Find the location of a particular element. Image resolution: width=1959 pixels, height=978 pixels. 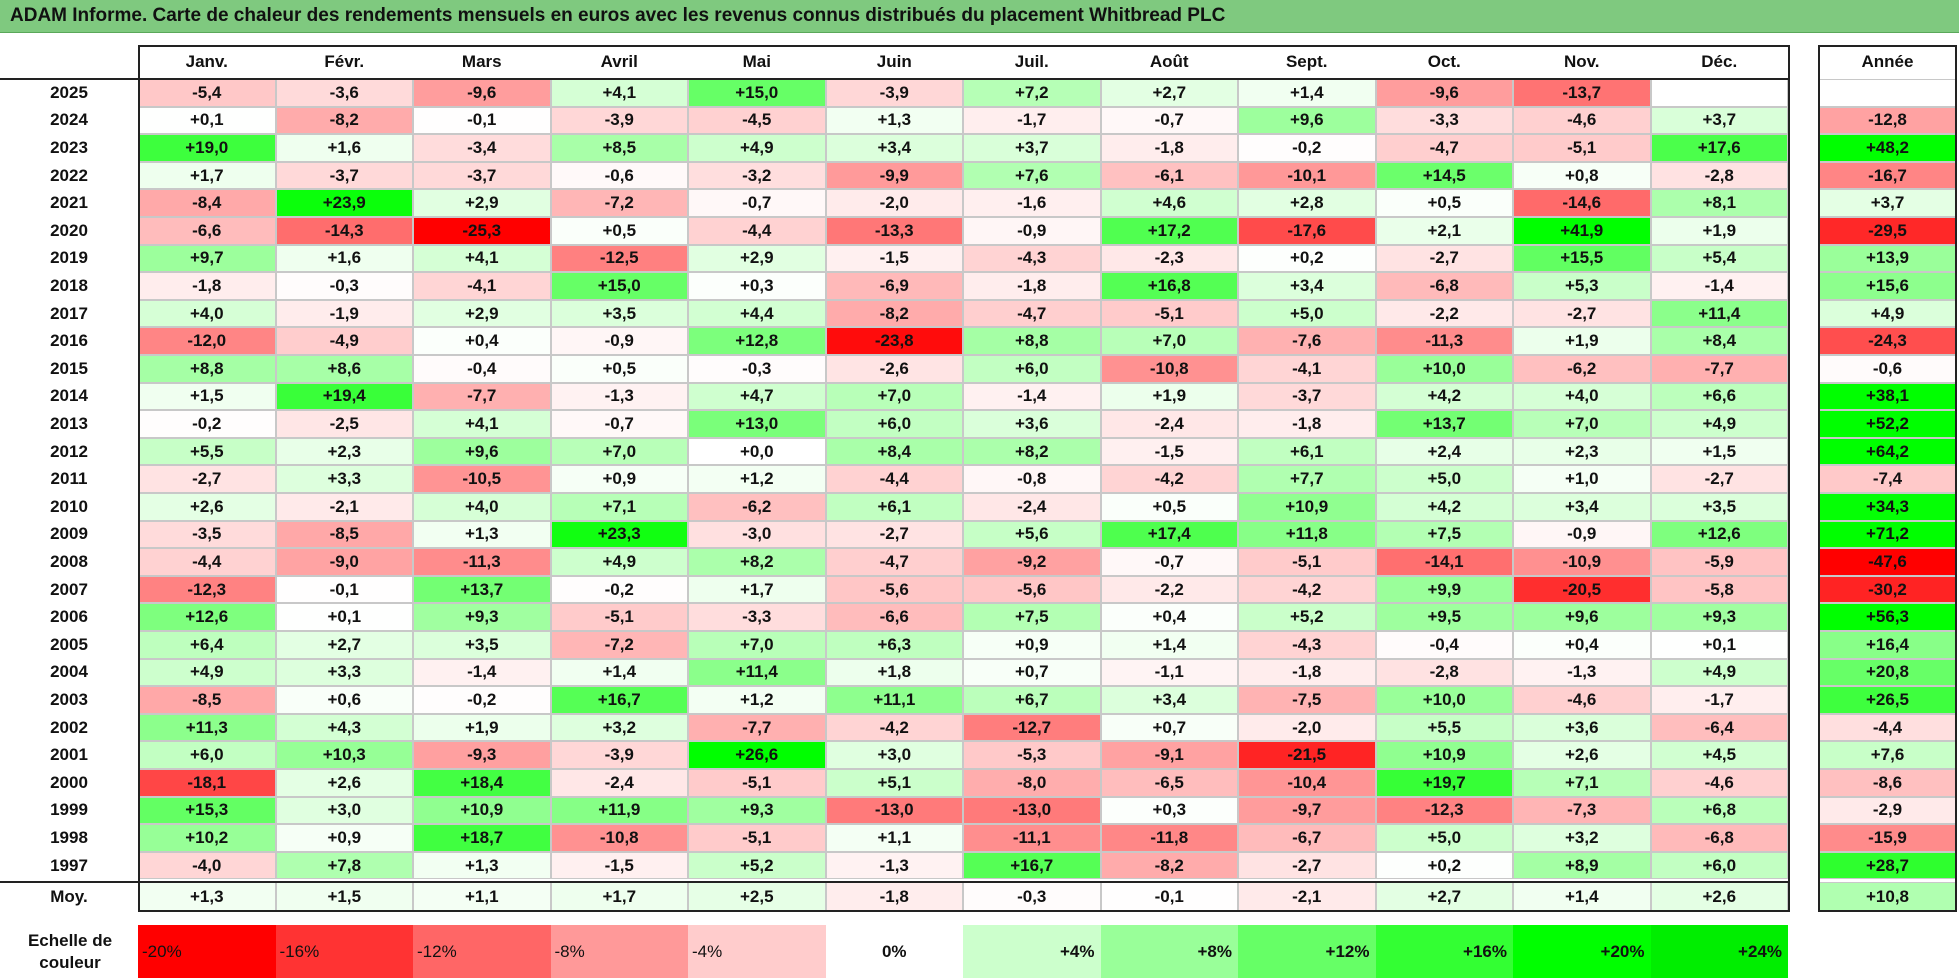

average-cell: +1,4 is located at coordinates (1582, 897).